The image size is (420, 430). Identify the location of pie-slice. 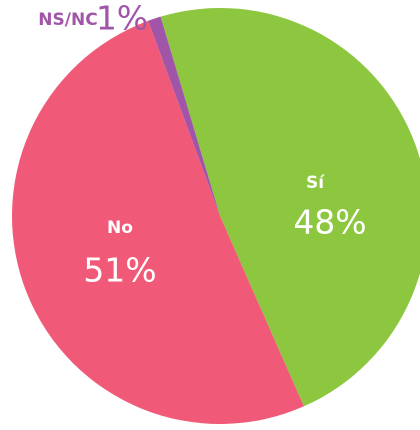
(184, 116).